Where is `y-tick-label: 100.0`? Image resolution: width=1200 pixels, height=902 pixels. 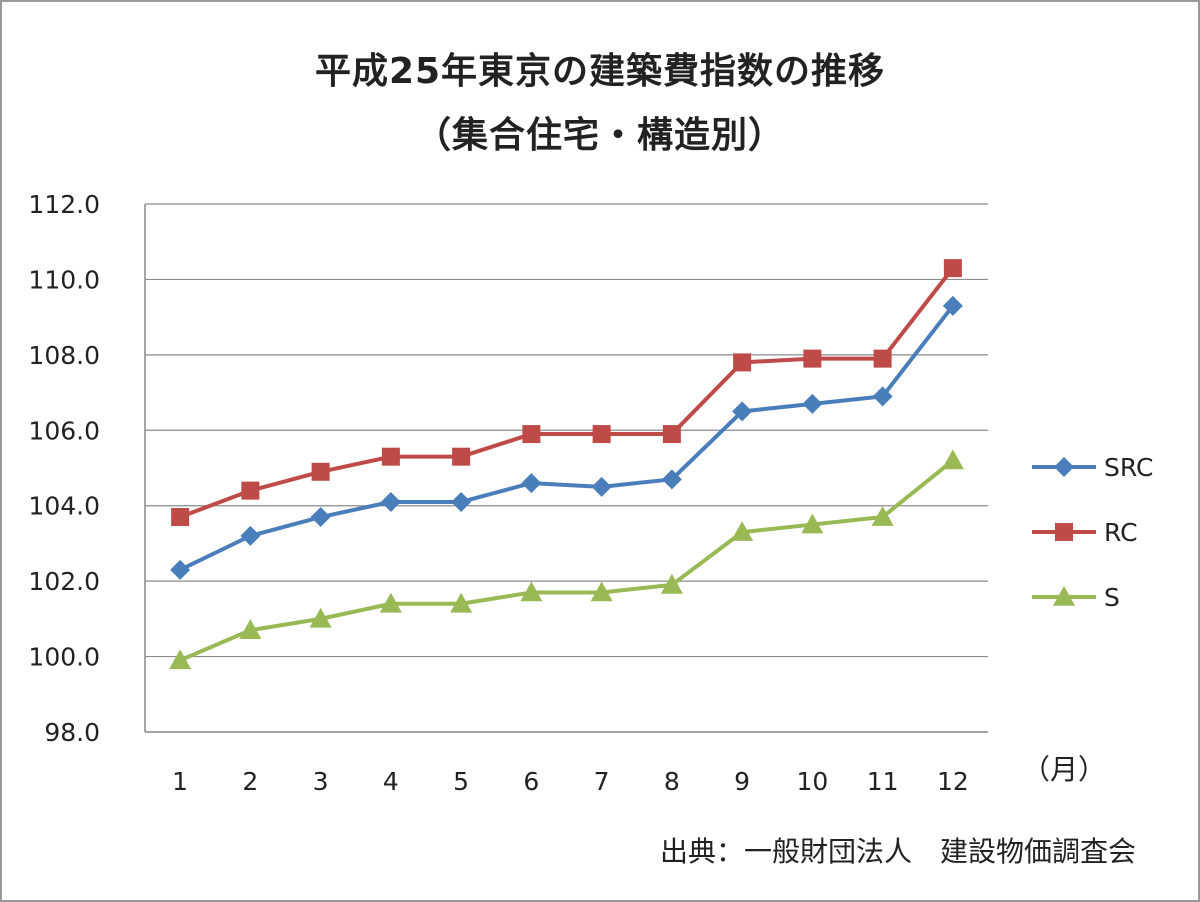
y-tick-label: 100.0 is located at coordinates (64, 657).